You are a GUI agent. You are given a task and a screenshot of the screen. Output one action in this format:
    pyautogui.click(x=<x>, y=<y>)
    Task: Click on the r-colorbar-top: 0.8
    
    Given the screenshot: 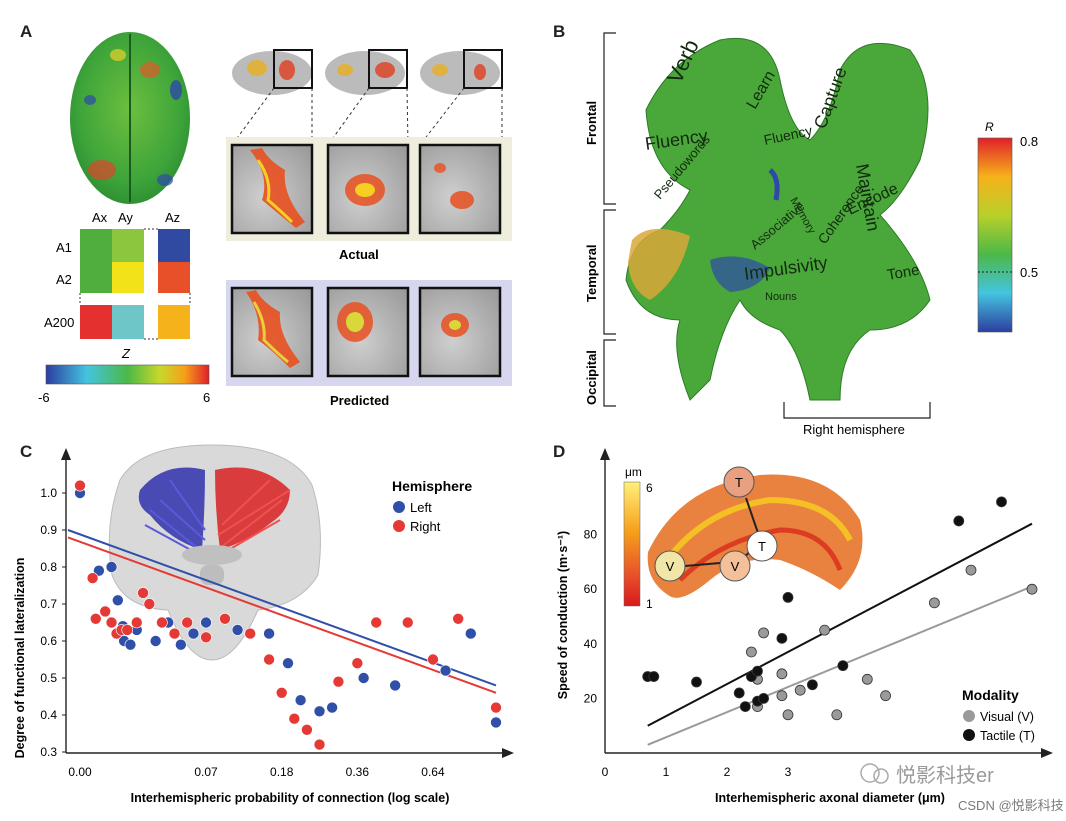 What is the action you would take?
    pyautogui.click(x=1029, y=141)
    